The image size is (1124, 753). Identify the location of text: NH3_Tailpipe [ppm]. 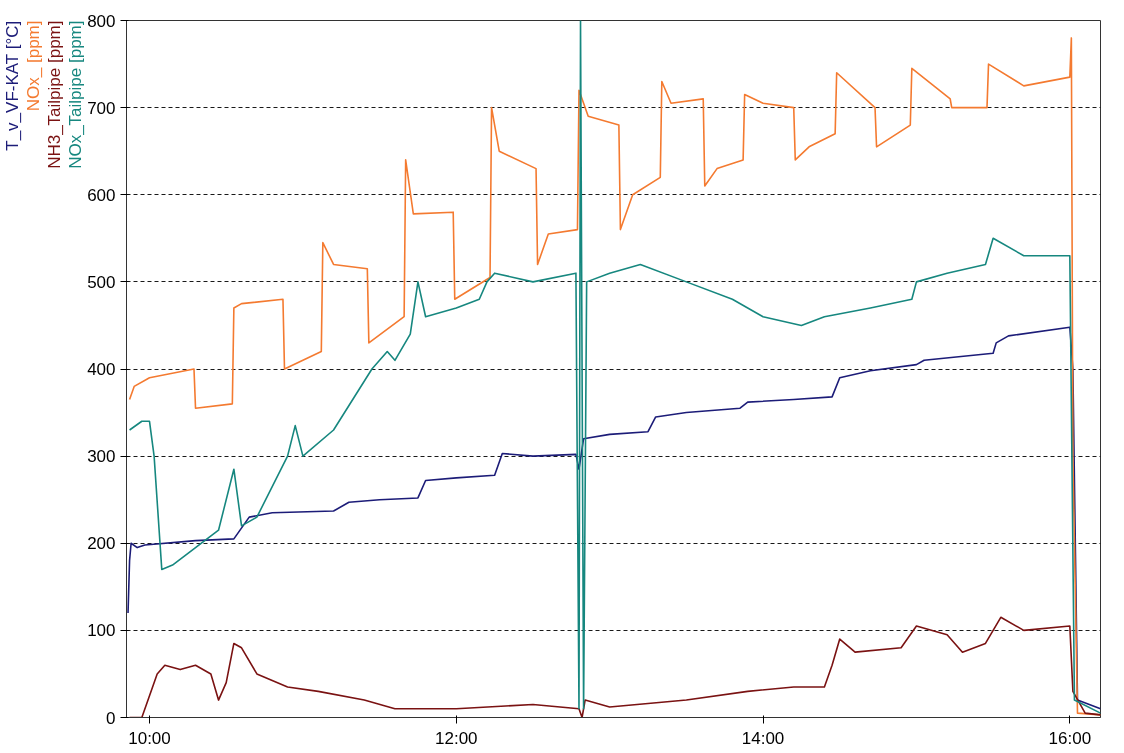
(54, 94).